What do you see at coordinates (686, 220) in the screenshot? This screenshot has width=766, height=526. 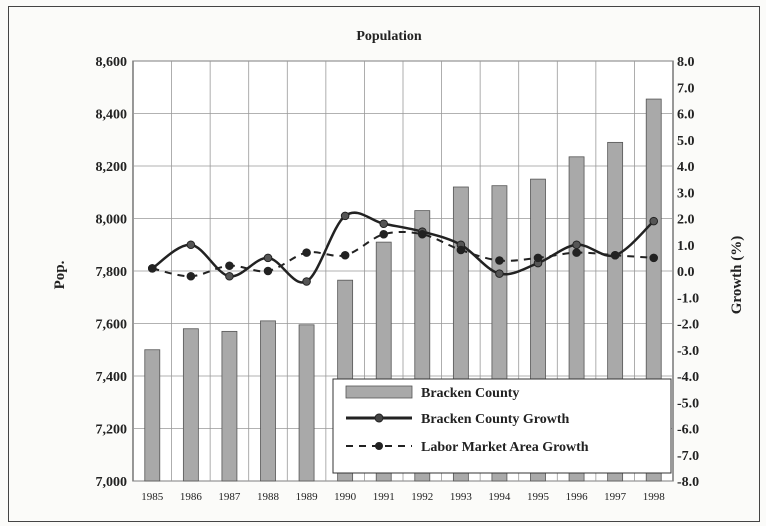 I see `y2-tick-label: 2.0` at bounding box center [686, 220].